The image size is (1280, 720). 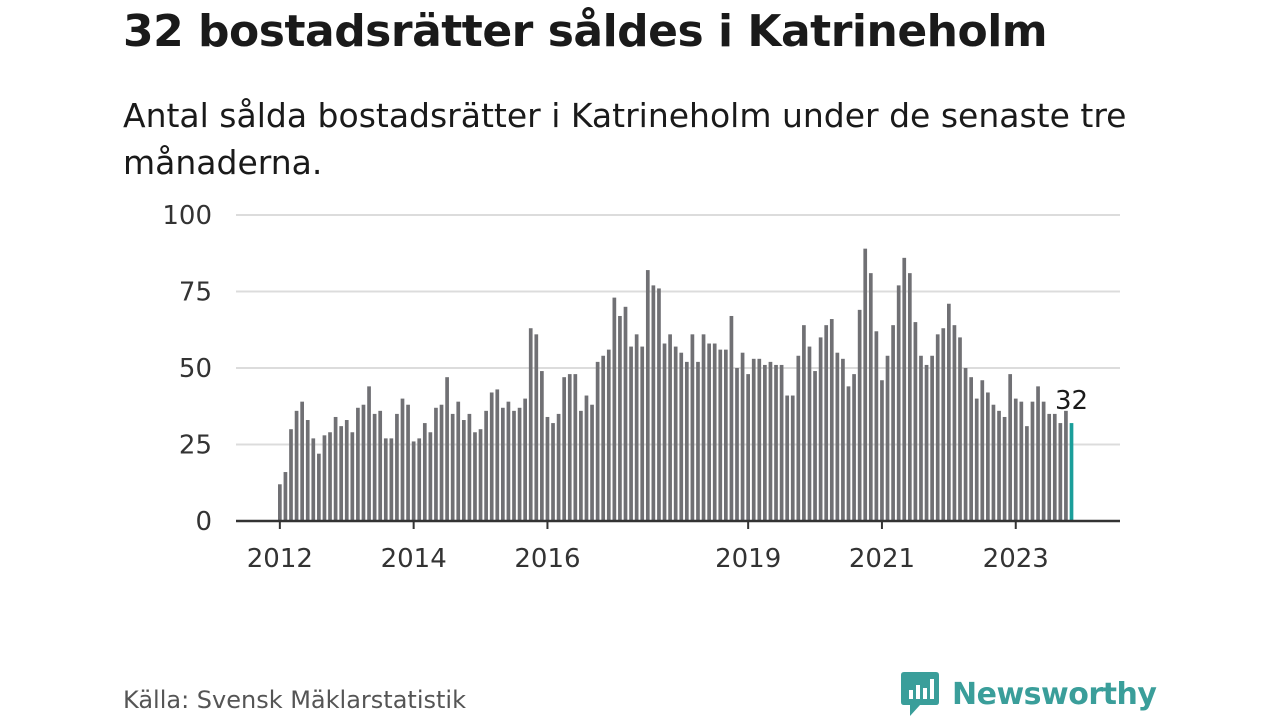 What do you see at coordinates (547, 559) in the screenshot?
I see `x-tick-label: 2016` at bounding box center [547, 559].